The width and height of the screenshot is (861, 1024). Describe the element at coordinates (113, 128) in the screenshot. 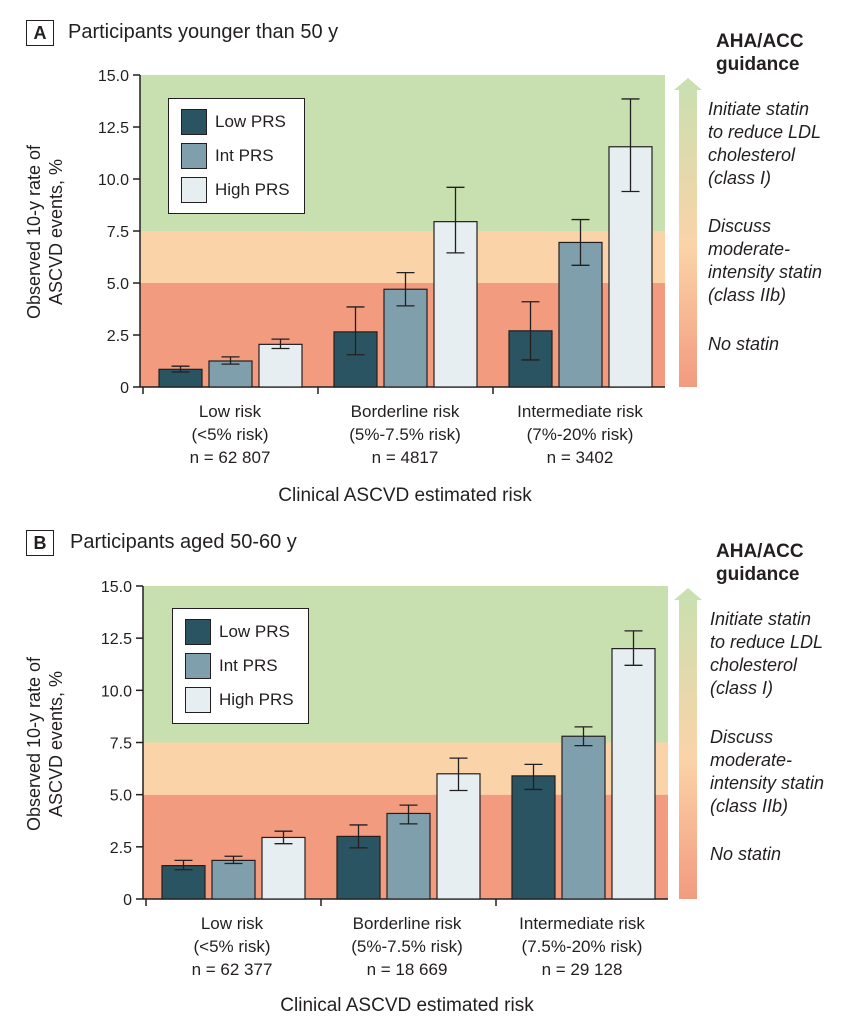

I see `panel-a-y-tick-label: 12.5` at that location.